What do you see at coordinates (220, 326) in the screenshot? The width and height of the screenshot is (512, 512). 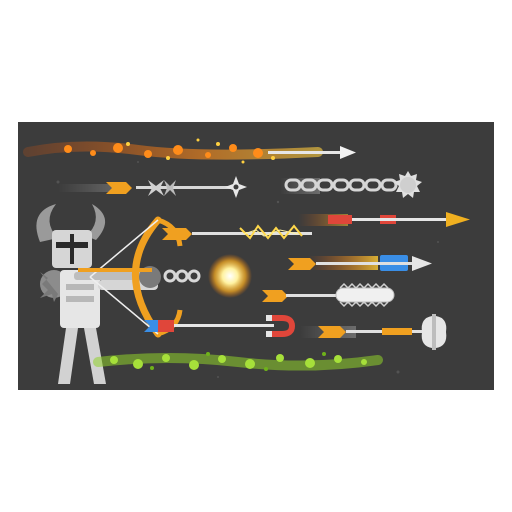 I see `magnet-arrow` at bounding box center [220, 326].